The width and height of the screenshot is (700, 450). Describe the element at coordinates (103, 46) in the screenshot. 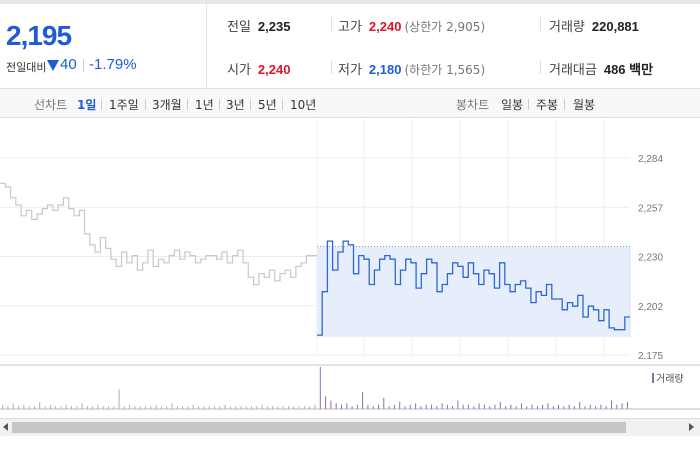

I see `price-panel: 2,195 전일대비 40 -1.79%` at that location.